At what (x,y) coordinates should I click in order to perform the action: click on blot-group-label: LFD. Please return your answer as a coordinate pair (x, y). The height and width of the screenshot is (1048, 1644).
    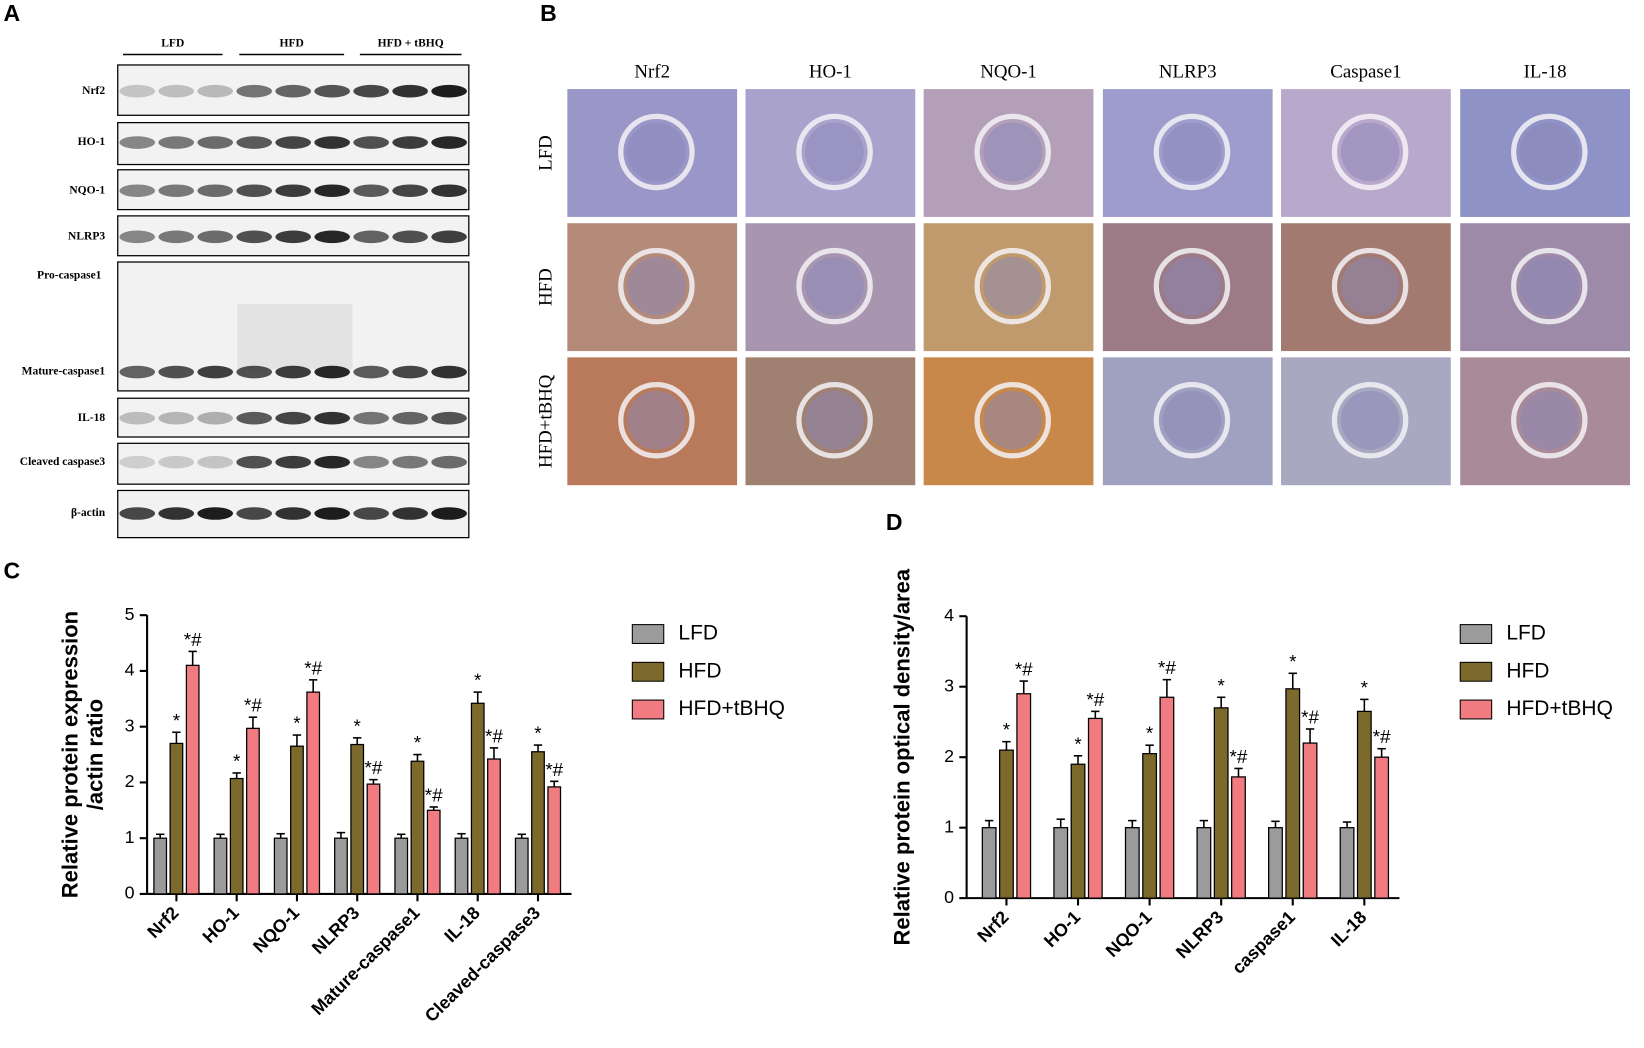
    Looking at the image, I should click on (172, 44).